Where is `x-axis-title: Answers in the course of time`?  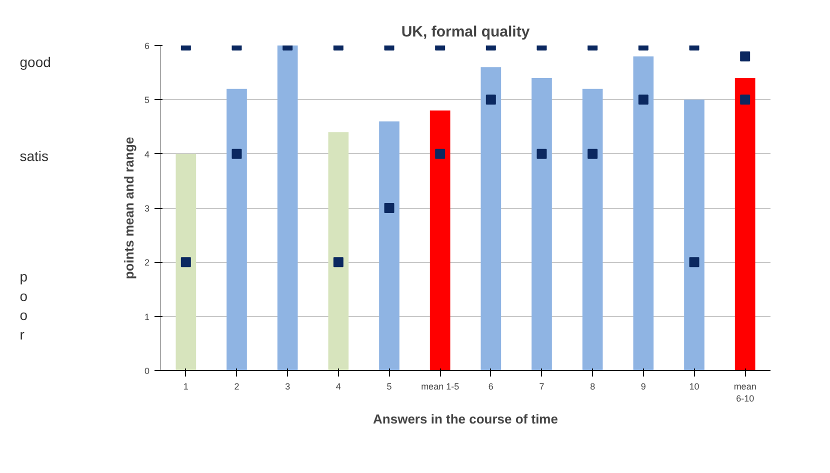 x-axis-title: Answers in the course of time is located at coordinates (465, 419).